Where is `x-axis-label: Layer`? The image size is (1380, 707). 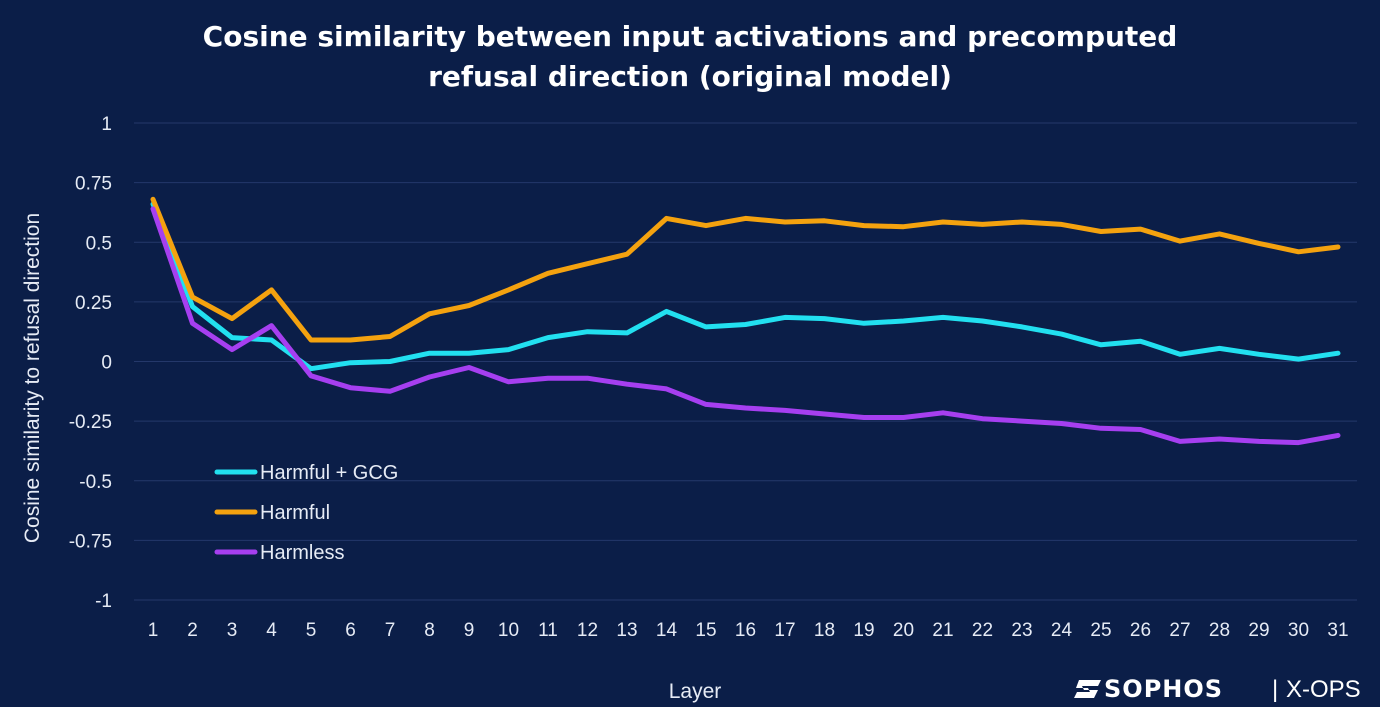
x-axis-label: Layer is located at coordinates (695, 691).